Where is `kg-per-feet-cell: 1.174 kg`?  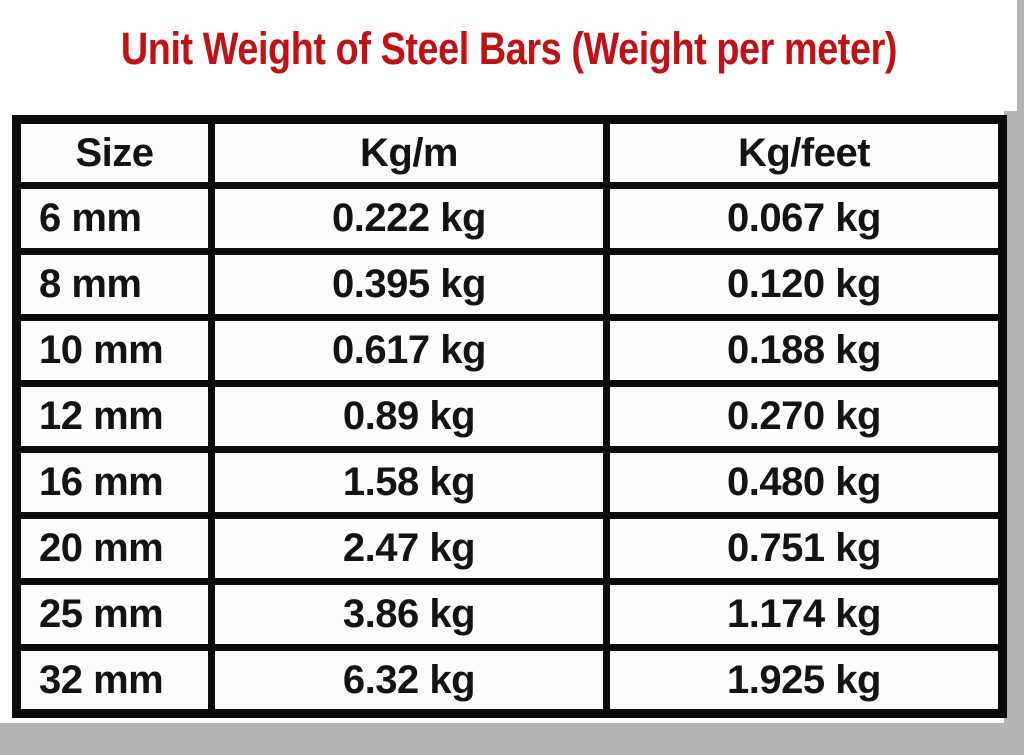
kg-per-feet-cell: 1.174 kg is located at coordinates (804, 614).